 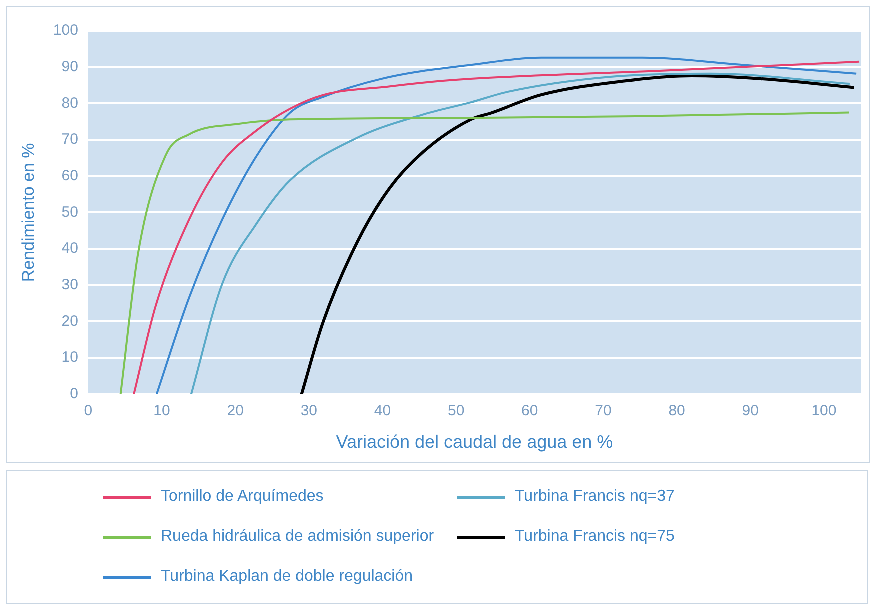 What do you see at coordinates (297, 537) in the screenshot?
I see `legend-label: Rueda hidráulica de admisión superior` at bounding box center [297, 537].